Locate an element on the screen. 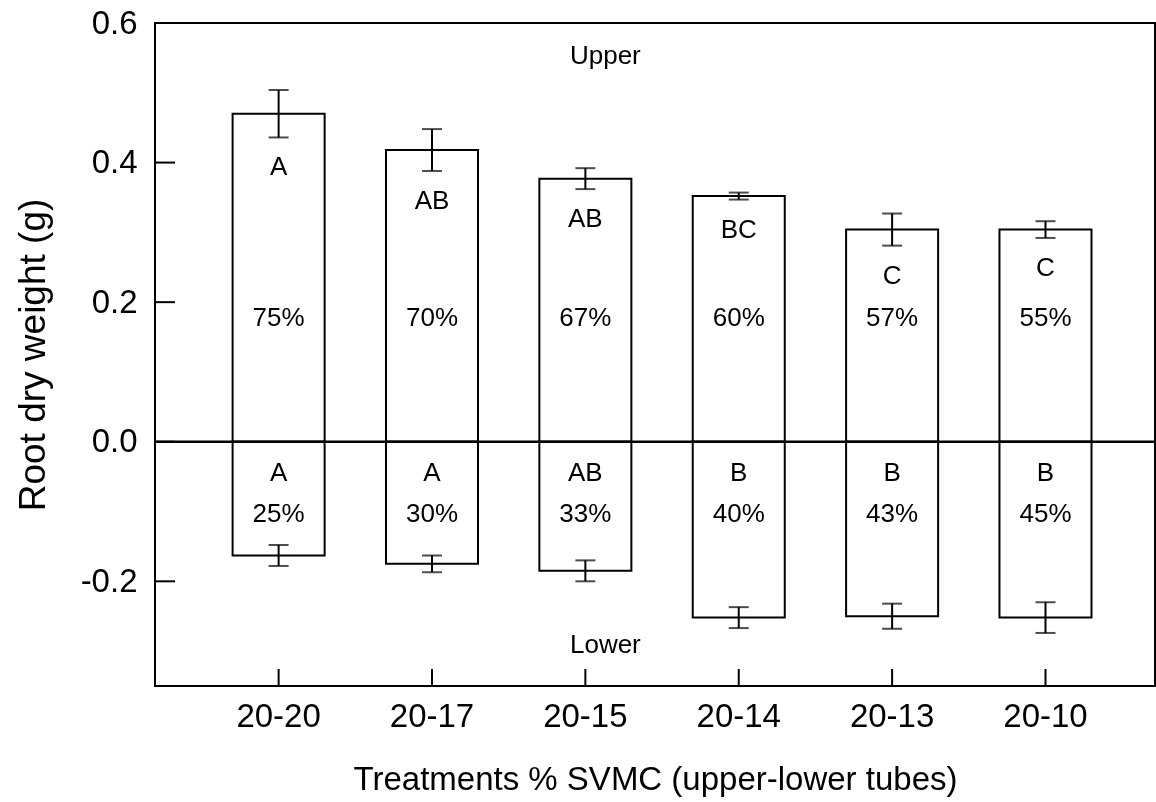 This screenshot has height=802, width=1156. y-tick-label: -0.2 is located at coordinates (109, 580).